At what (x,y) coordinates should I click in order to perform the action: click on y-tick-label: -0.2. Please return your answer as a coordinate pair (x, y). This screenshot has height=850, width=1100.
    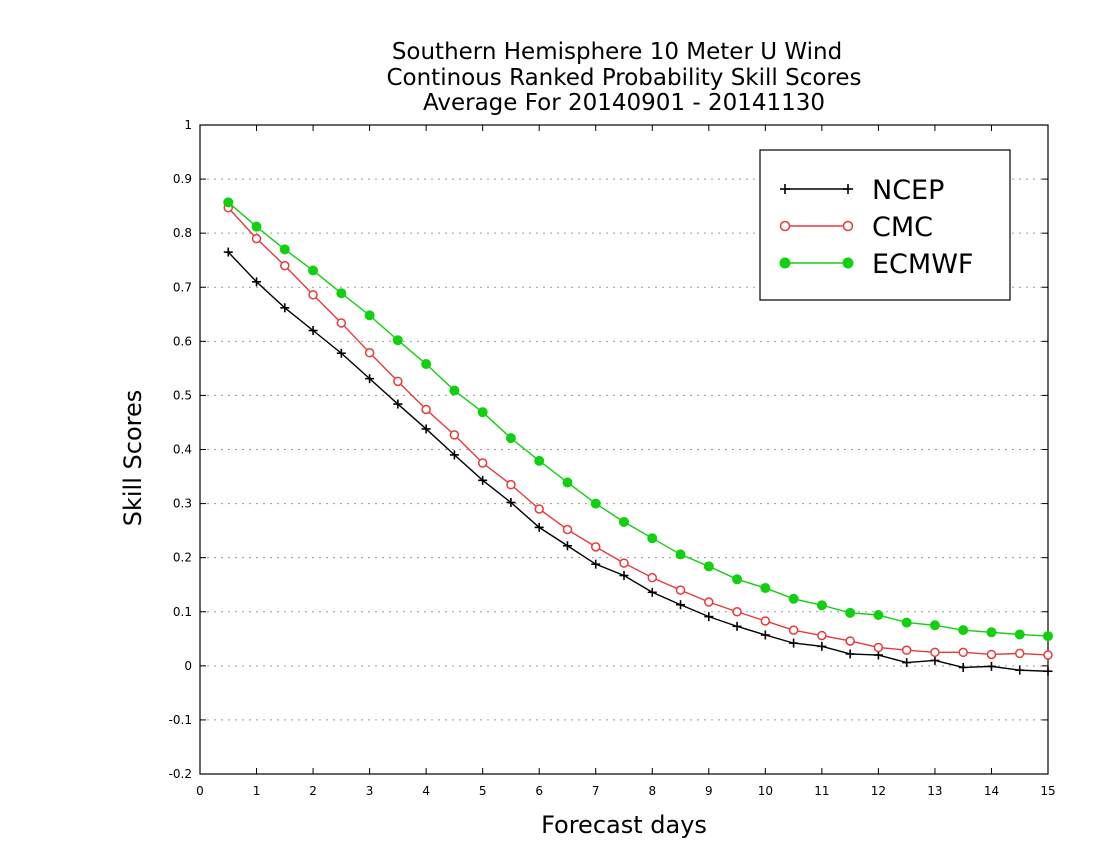
    Looking at the image, I should click on (180, 774).